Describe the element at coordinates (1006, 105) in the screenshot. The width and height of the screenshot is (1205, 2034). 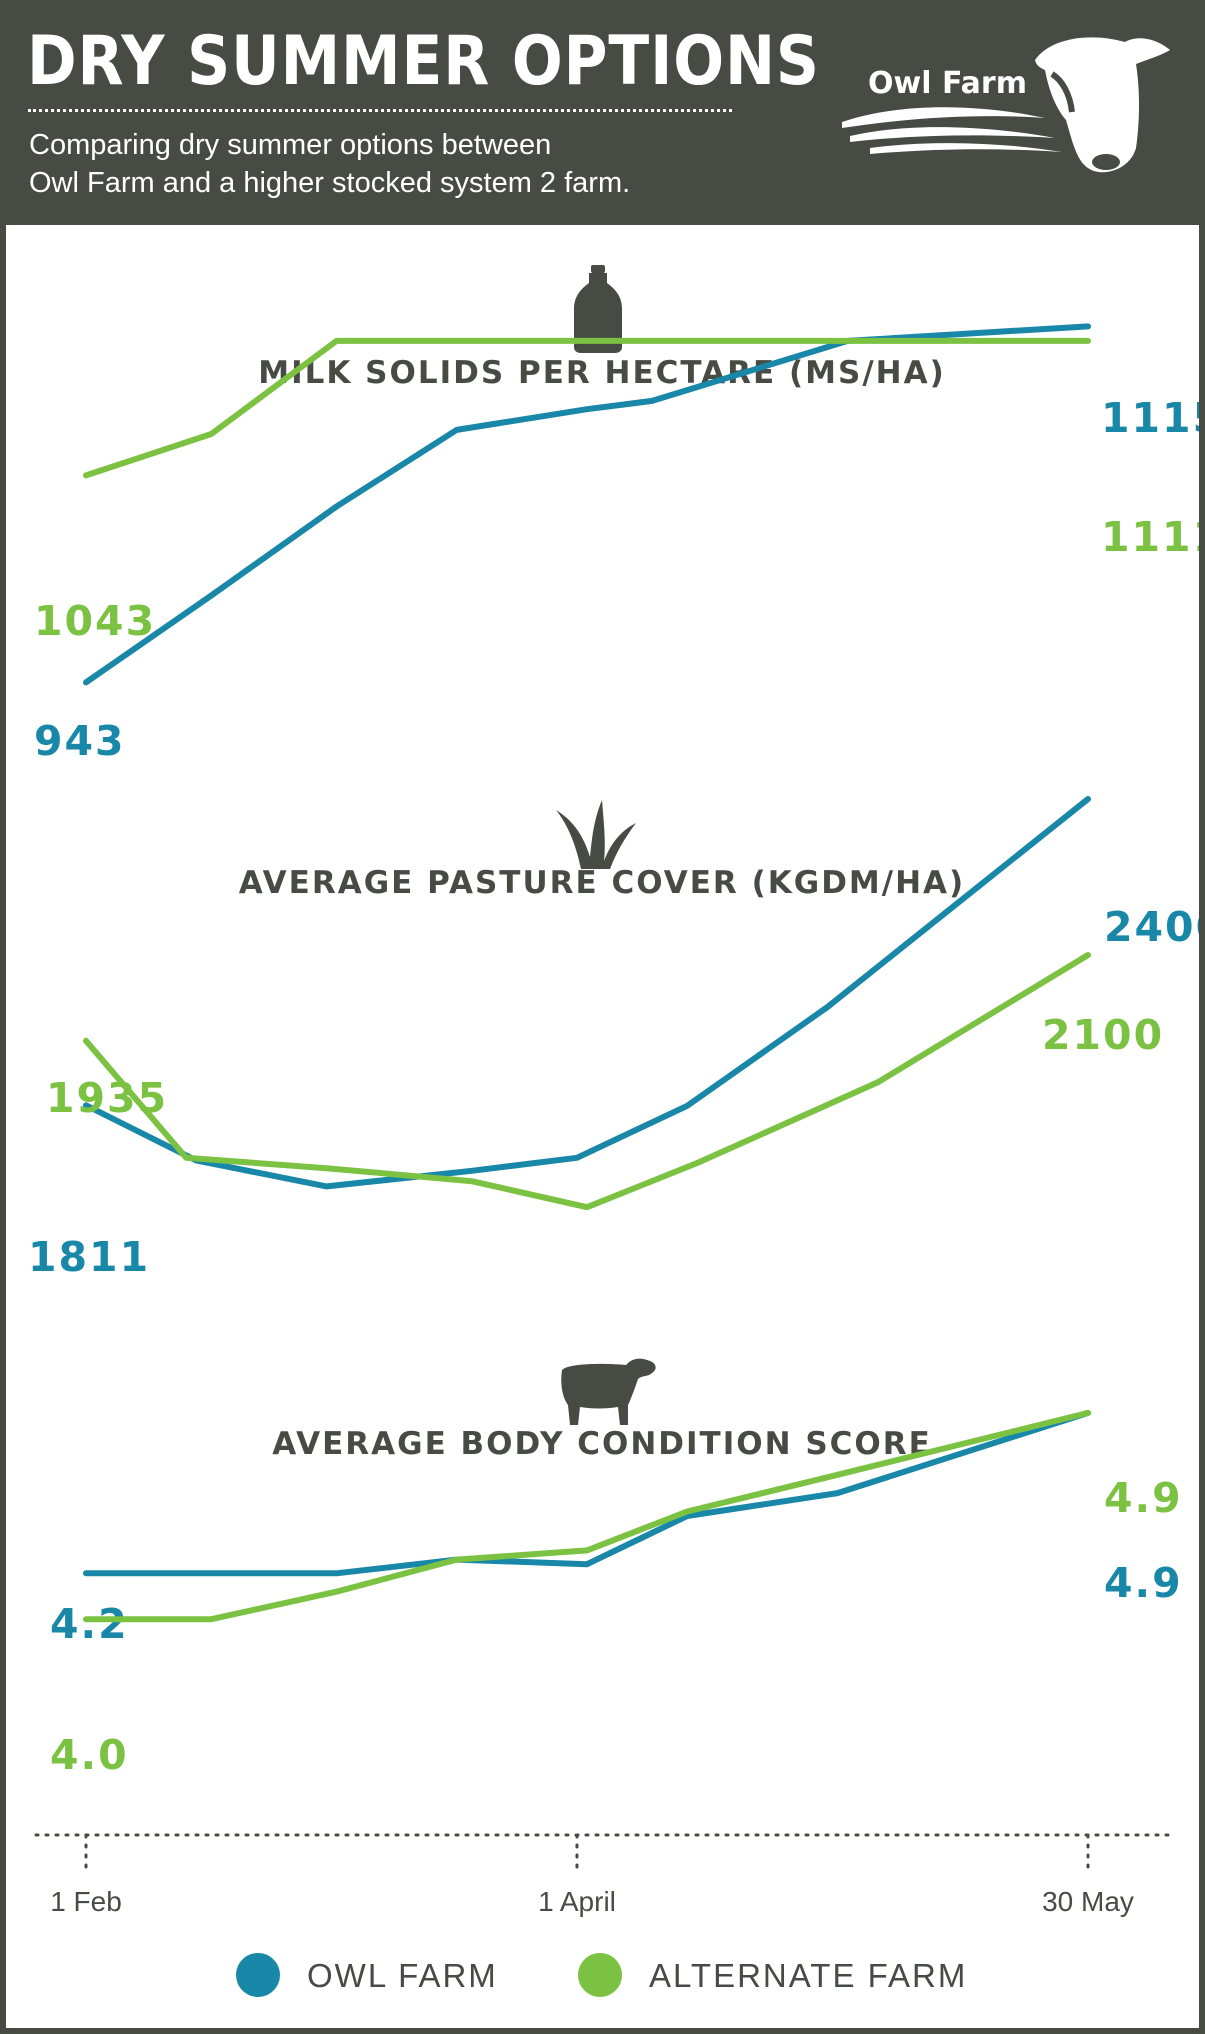
I see `cow-head-logo-icon` at that location.